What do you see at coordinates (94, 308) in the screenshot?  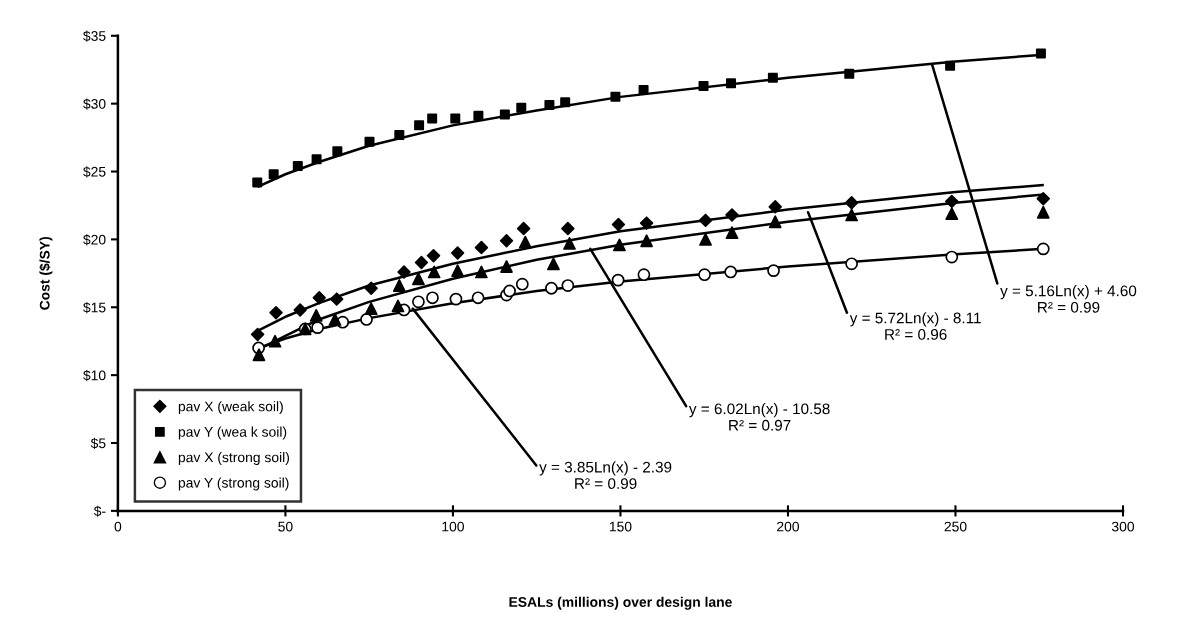 I see `y-tick-label: $15` at bounding box center [94, 308].